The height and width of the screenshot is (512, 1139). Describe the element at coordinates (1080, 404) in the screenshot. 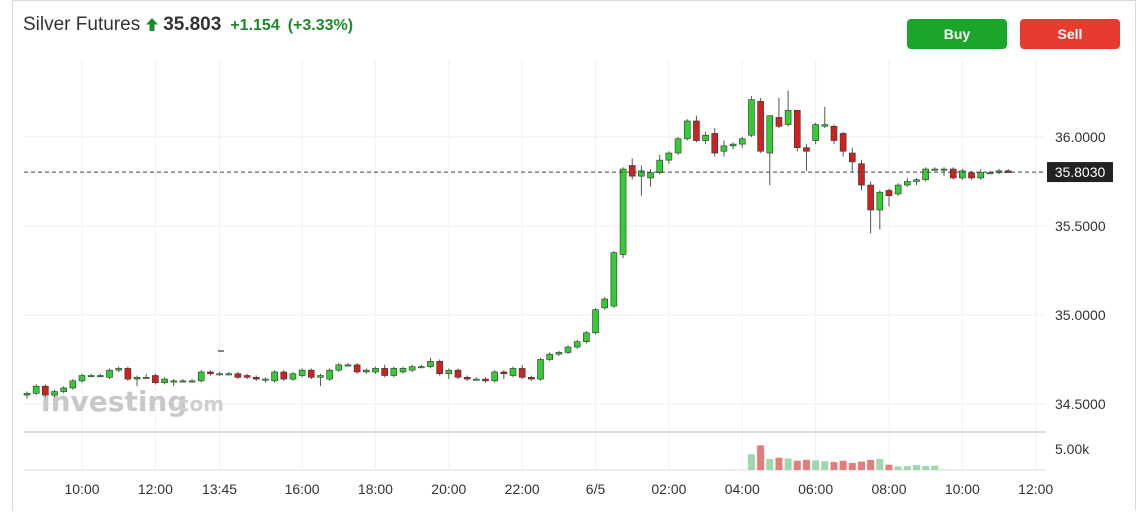

I see `y-tick-label: 34.5000` at that location.